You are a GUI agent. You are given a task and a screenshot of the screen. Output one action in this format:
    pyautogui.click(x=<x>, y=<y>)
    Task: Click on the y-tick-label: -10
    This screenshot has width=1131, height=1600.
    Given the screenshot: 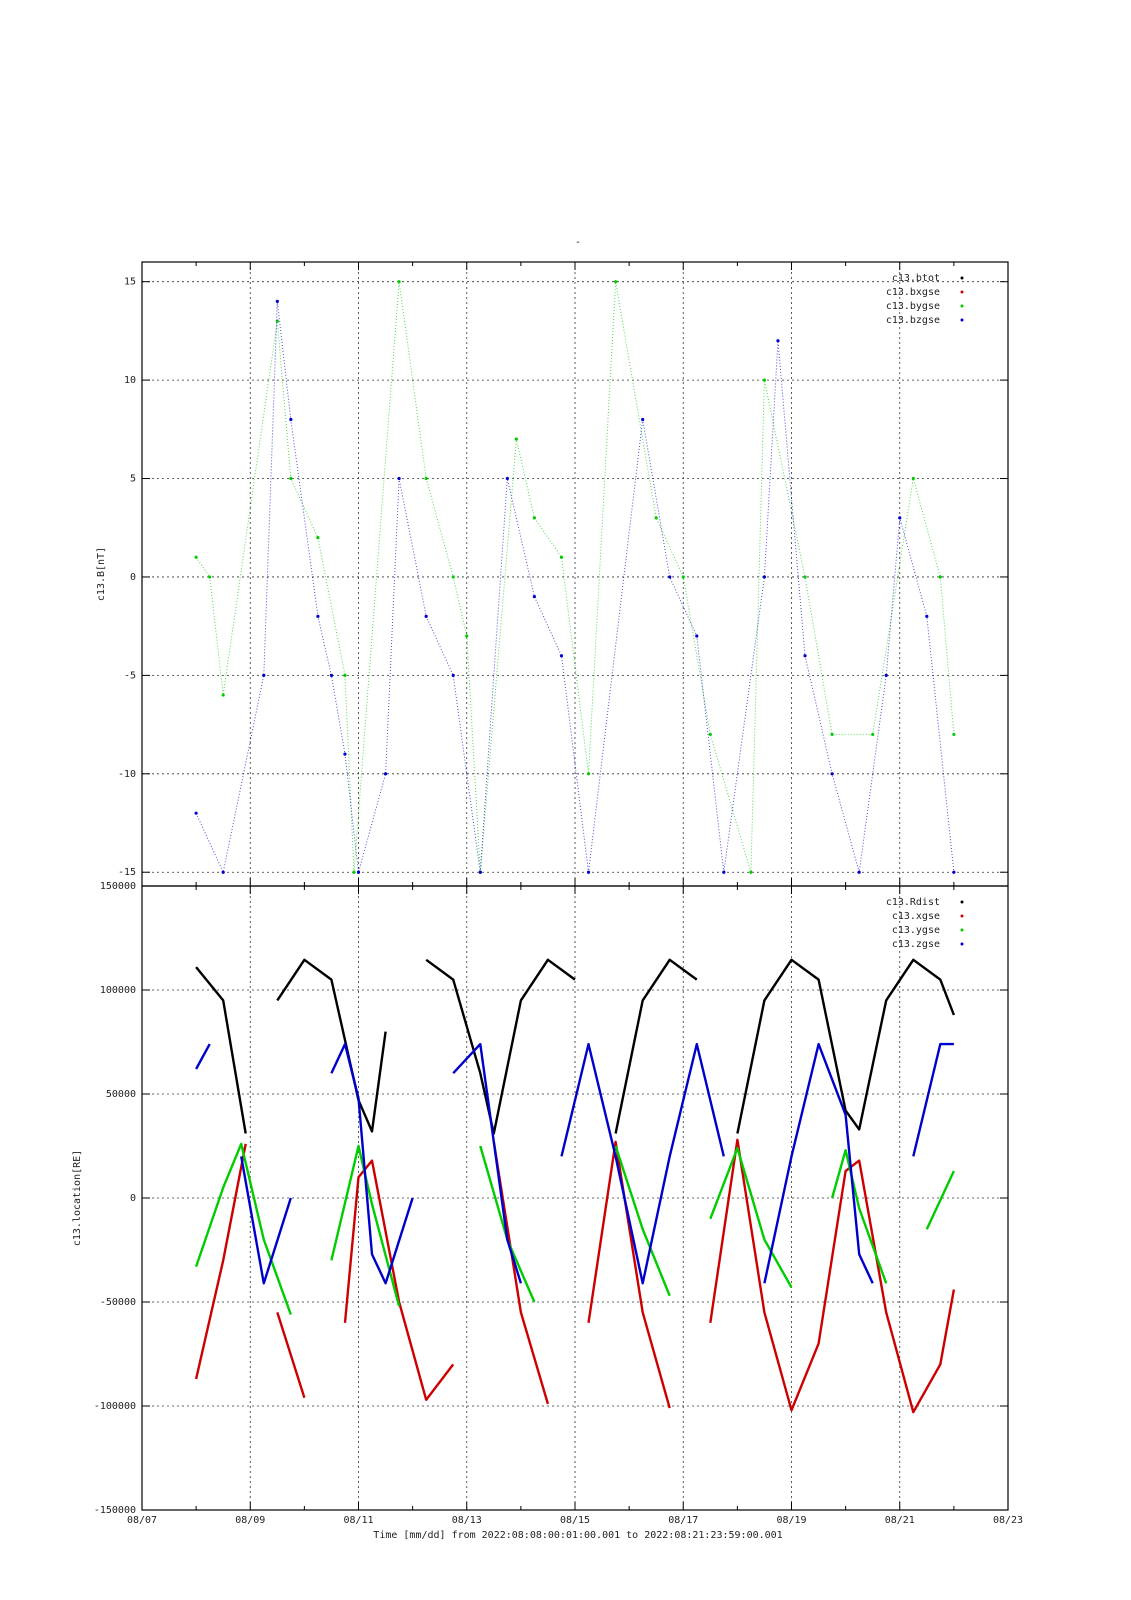 What is the action you would take?
    pyautogui.click(x=127, y=774)
    